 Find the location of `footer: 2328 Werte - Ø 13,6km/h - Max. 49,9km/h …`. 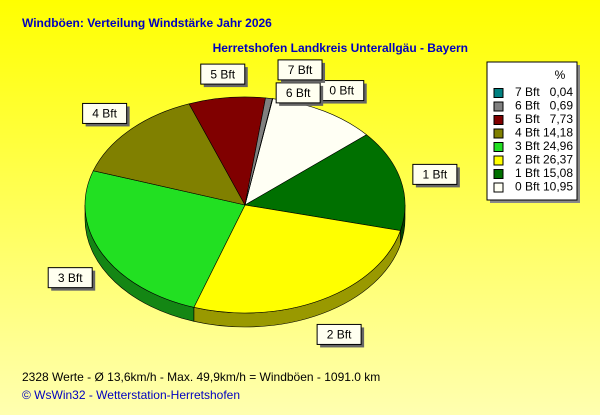

footer: 2328 Werte - Ø 13,6km/h - Max. 49,9km/h … is located at coordinates (201, 377).